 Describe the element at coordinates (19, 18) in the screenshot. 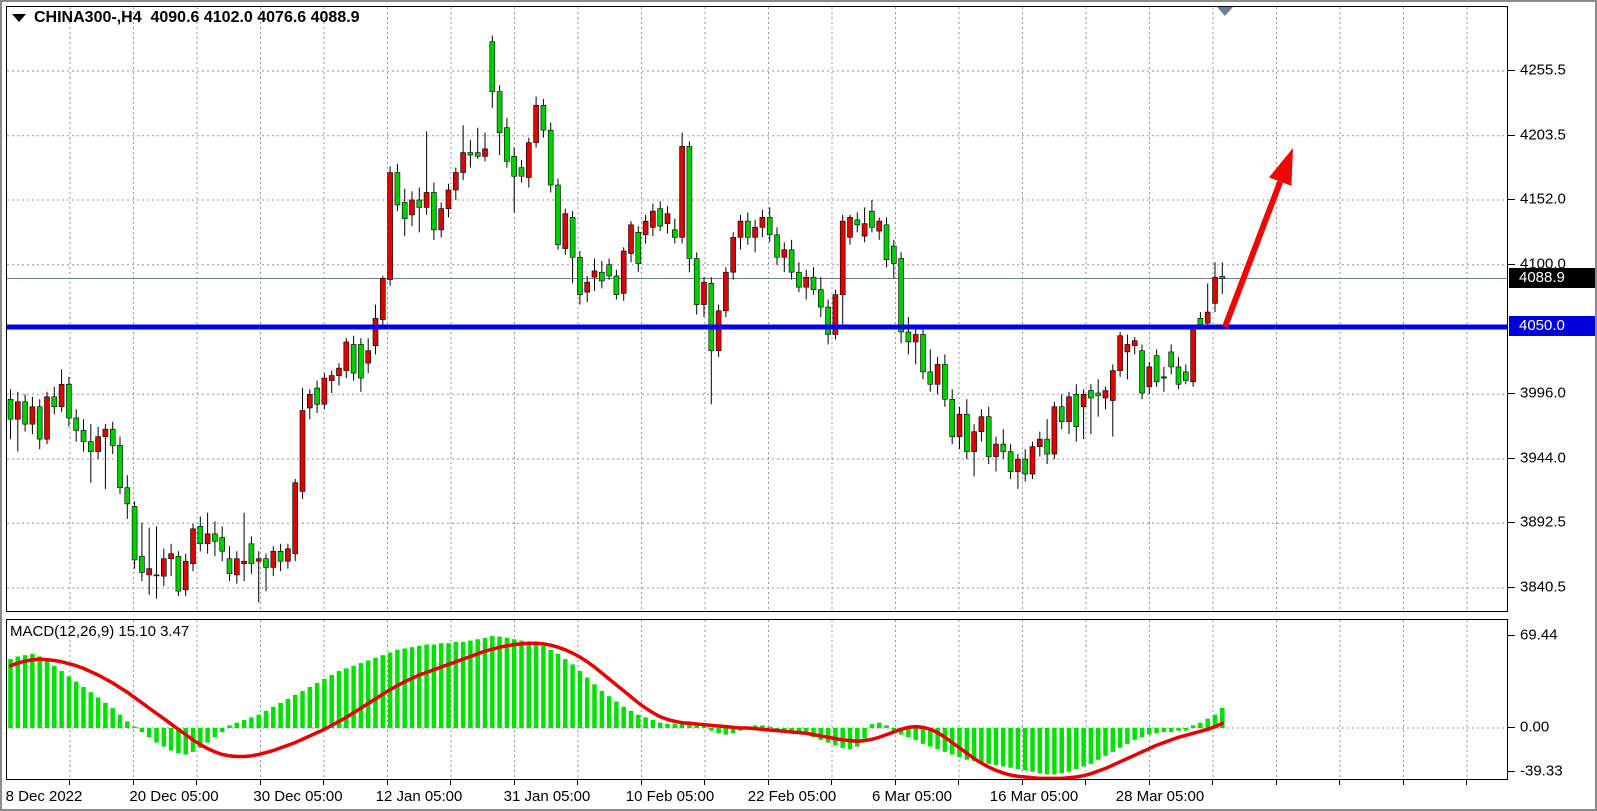

I see `symbol-dropdown-icon` at that location.